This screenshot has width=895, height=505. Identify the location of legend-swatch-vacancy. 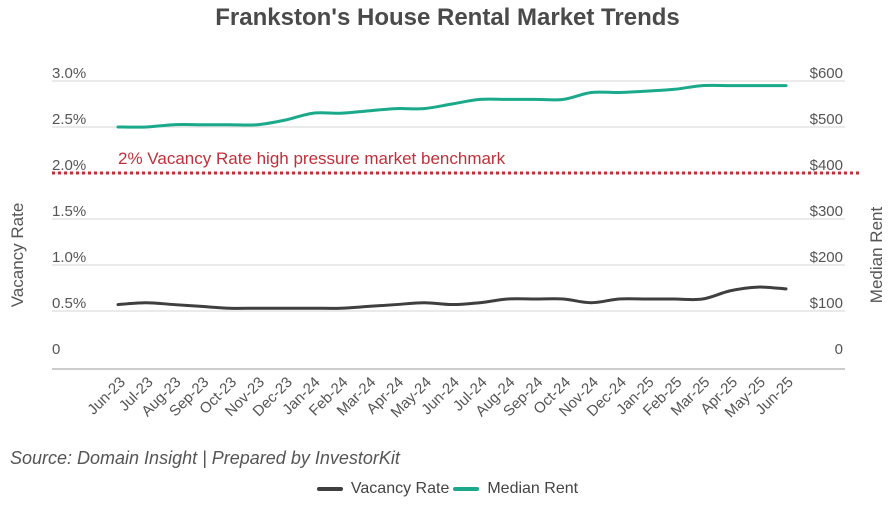
(329, 489).